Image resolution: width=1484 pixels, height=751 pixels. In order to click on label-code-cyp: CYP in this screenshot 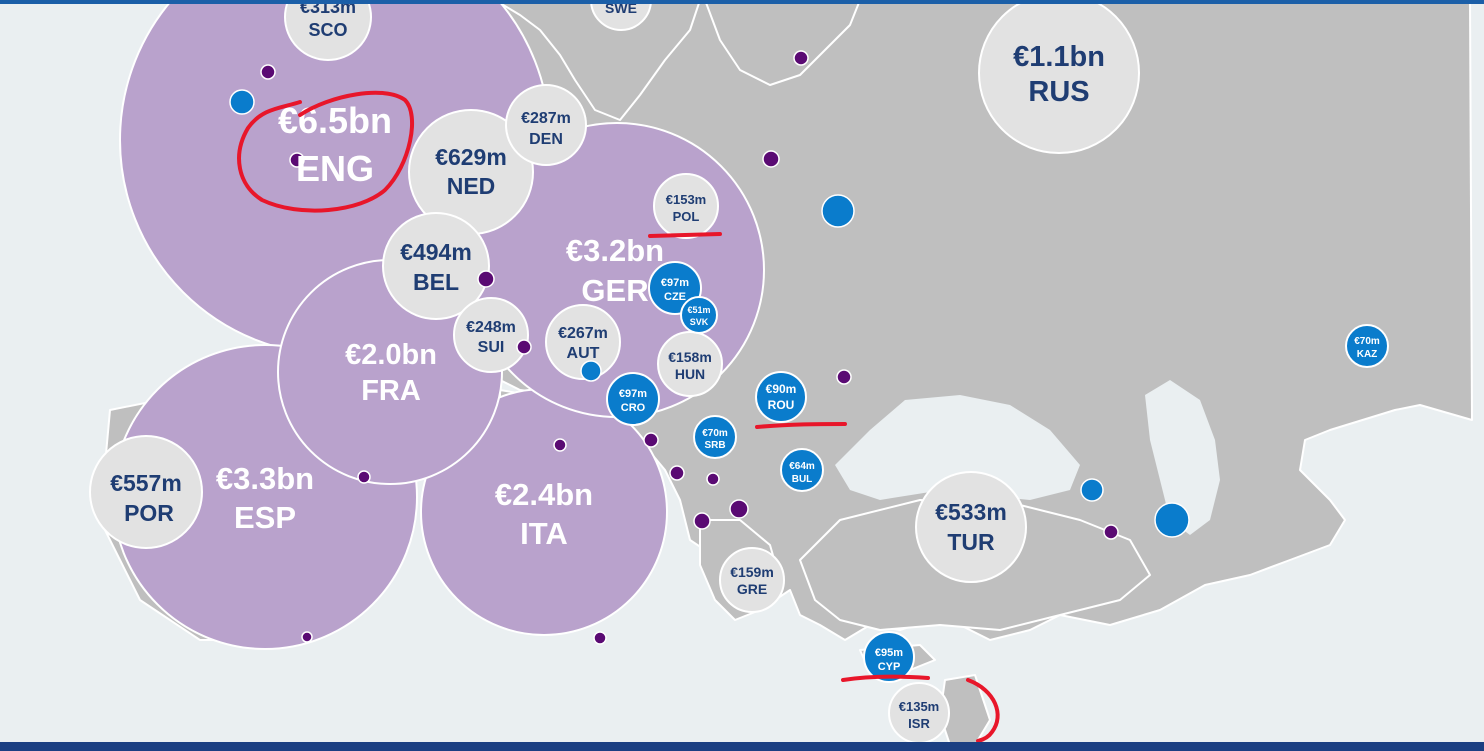, I will do `click(889, 667)`.